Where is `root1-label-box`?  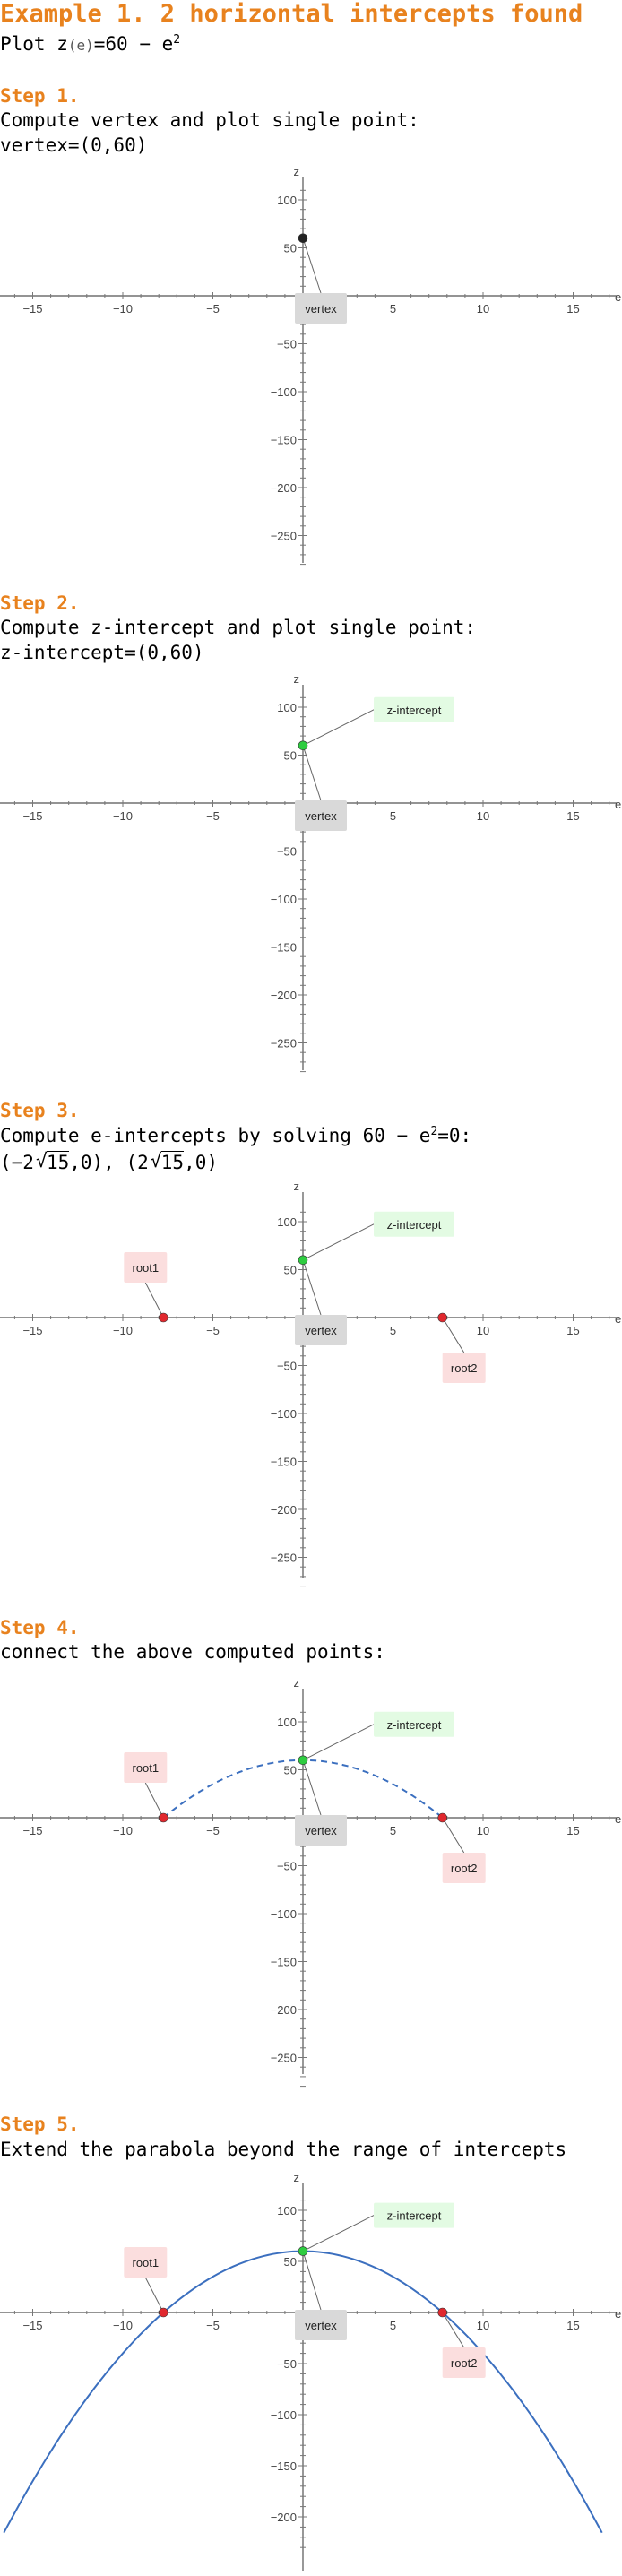 root1-label-box is located at coordinates (146, 1767).